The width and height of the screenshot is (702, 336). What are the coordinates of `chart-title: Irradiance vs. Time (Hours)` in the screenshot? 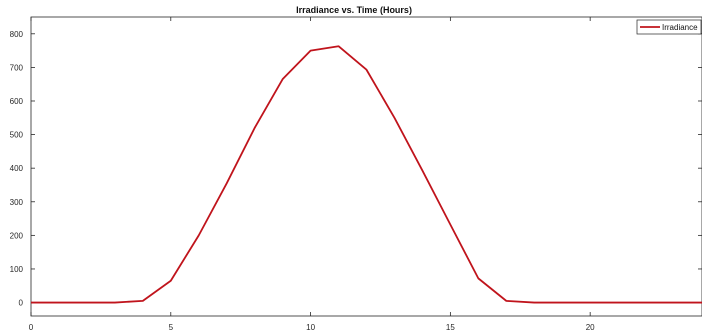 It's located at (354, 10).